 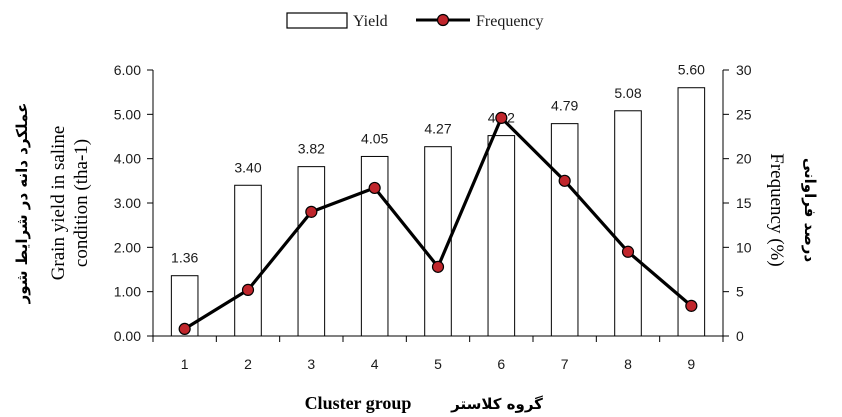 I want to click on legend-yield-label: Yield, so click(x=370, y=21).